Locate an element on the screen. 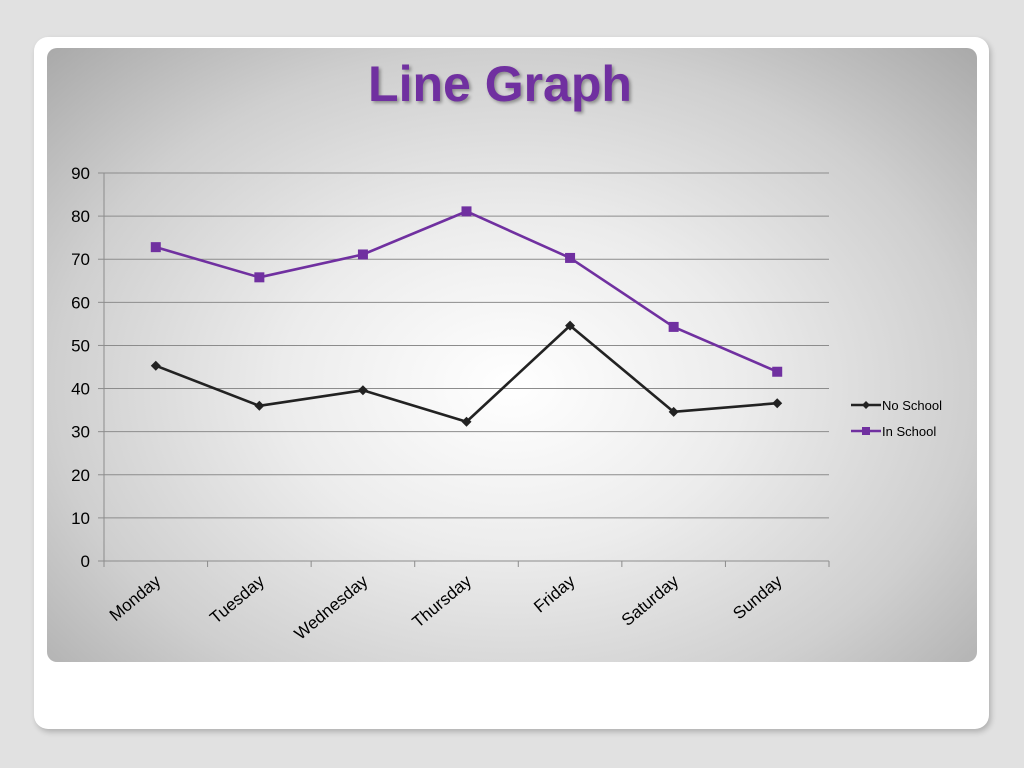  x-tick-label: Monday is located at coordinates (135, 598).